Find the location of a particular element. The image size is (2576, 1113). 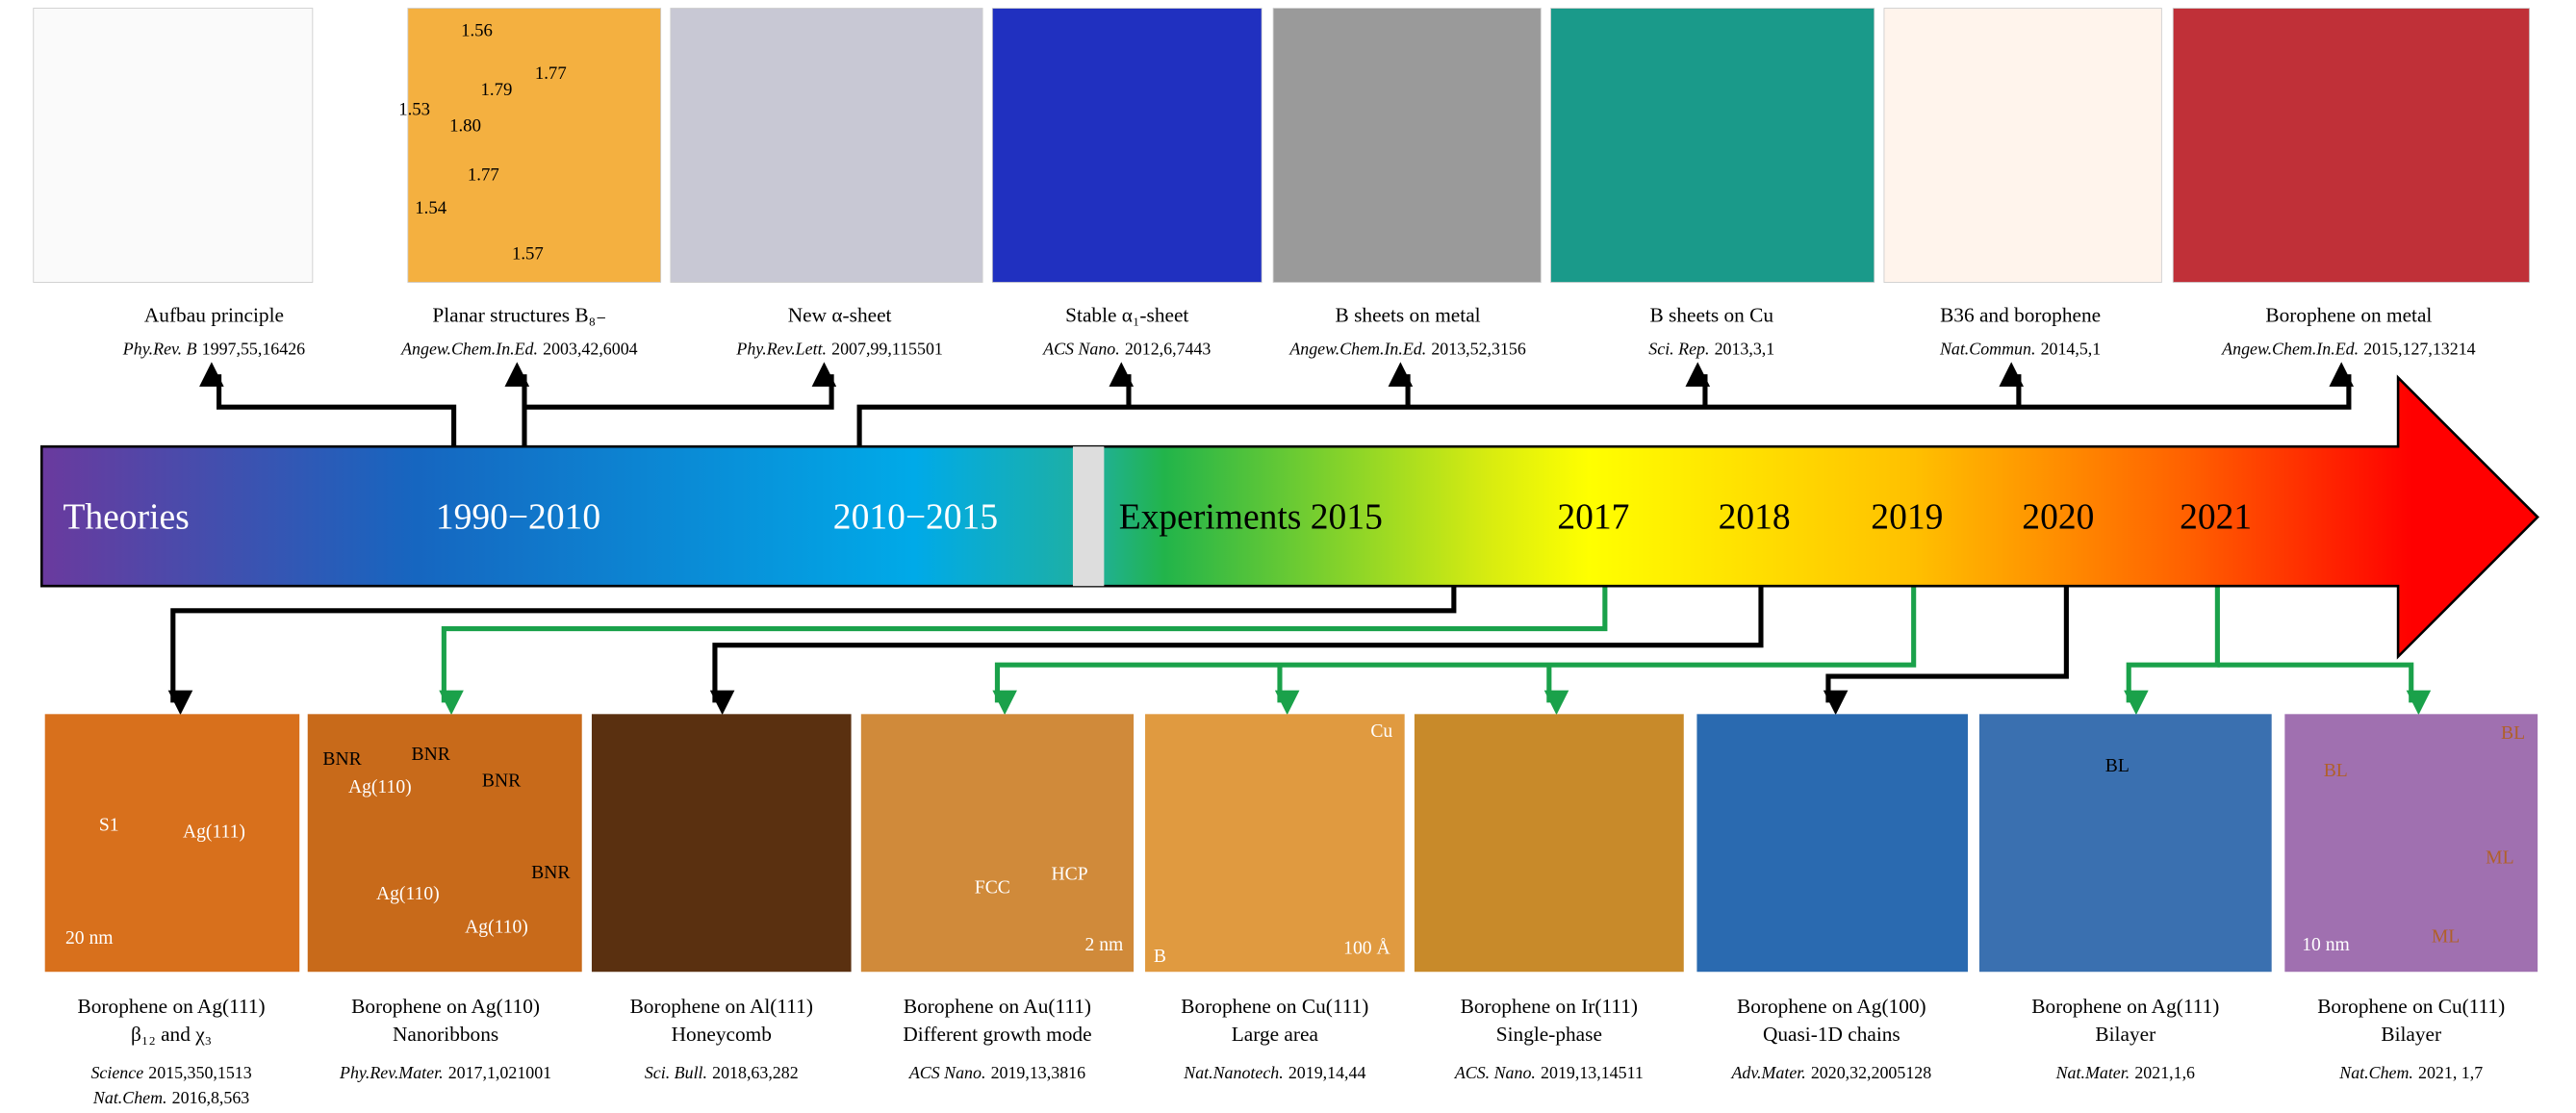

image-label: Cu is located at coordinates (1381, 731).